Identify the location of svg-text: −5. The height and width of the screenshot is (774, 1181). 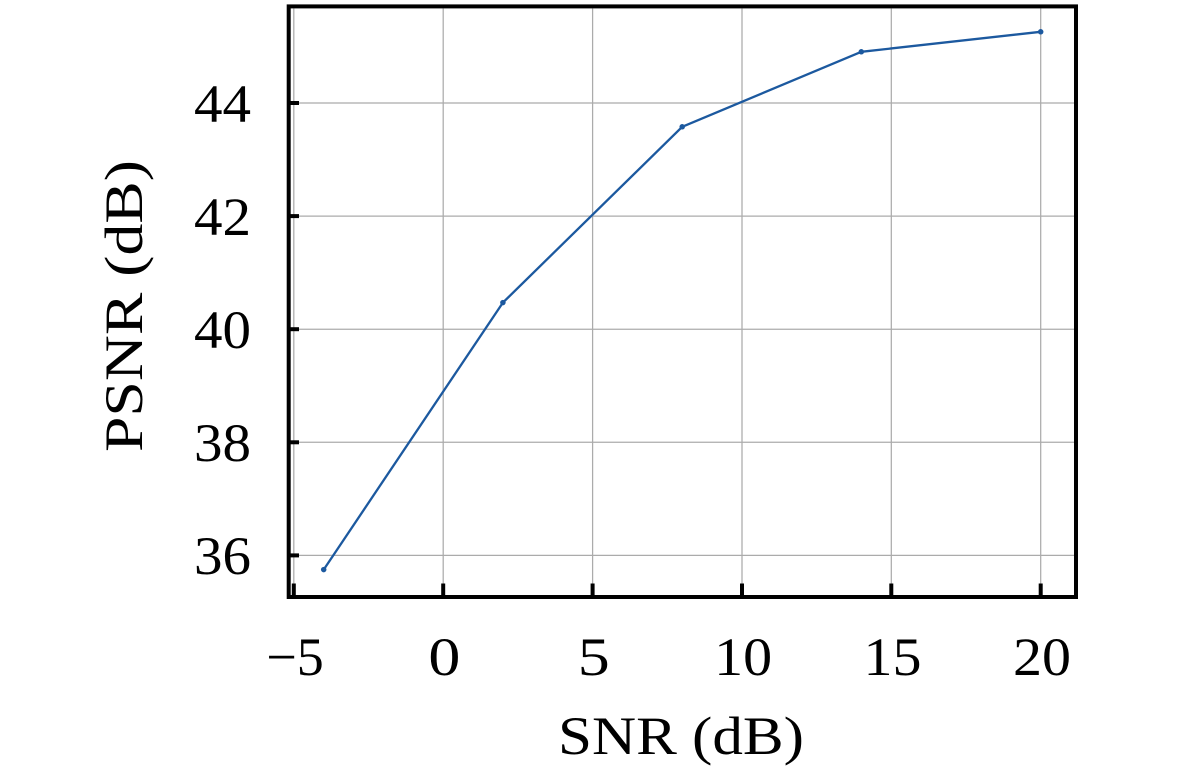
(294, 657).